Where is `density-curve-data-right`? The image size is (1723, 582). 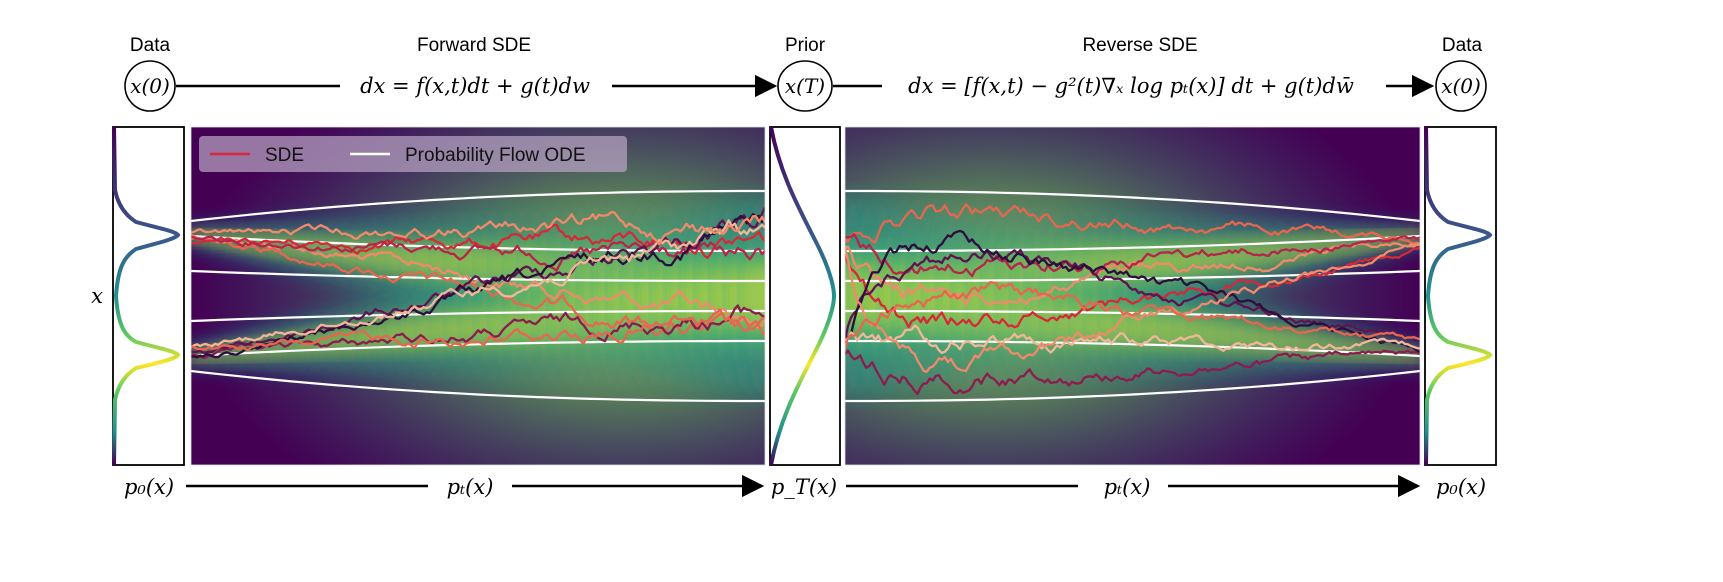
density-curve-data-right is located at coordinates (1458, 296).